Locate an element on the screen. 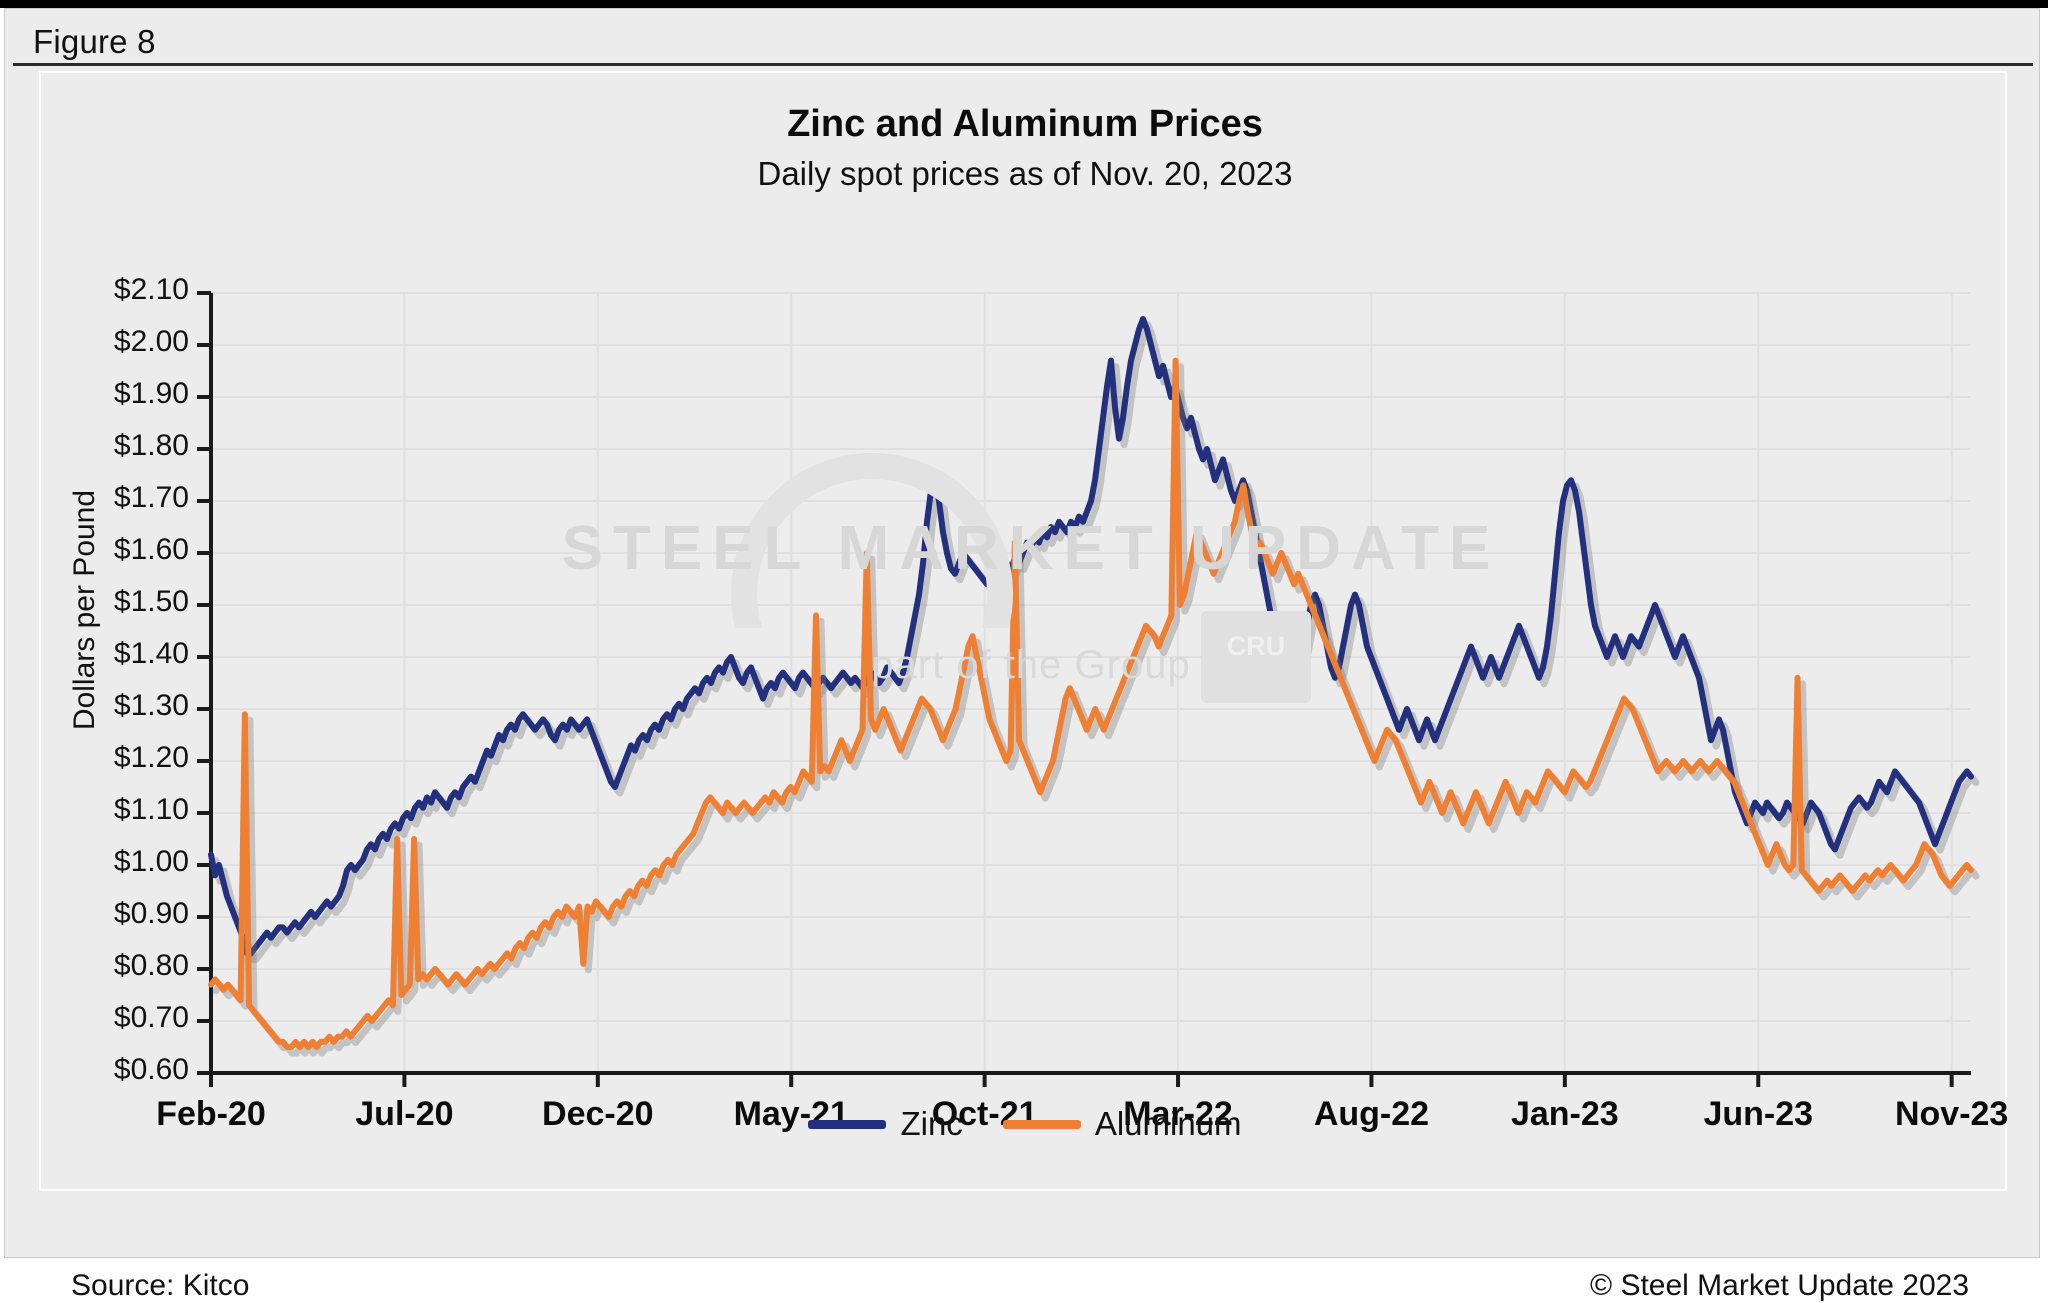 This screenshot has width=2048, height=1303. legend-item: Aluminum is located at coordinates (1122, 1124).